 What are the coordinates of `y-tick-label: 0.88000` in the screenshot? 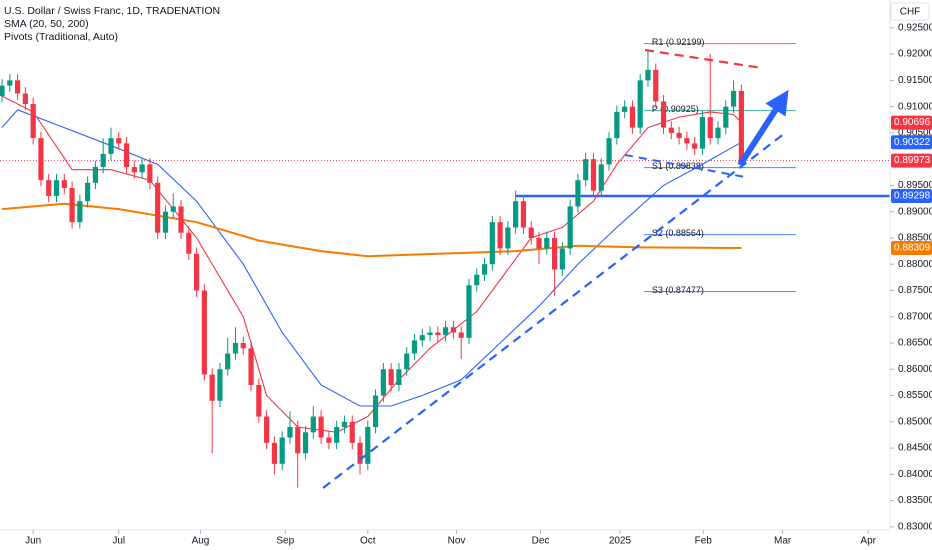 It's located at (915, 264).